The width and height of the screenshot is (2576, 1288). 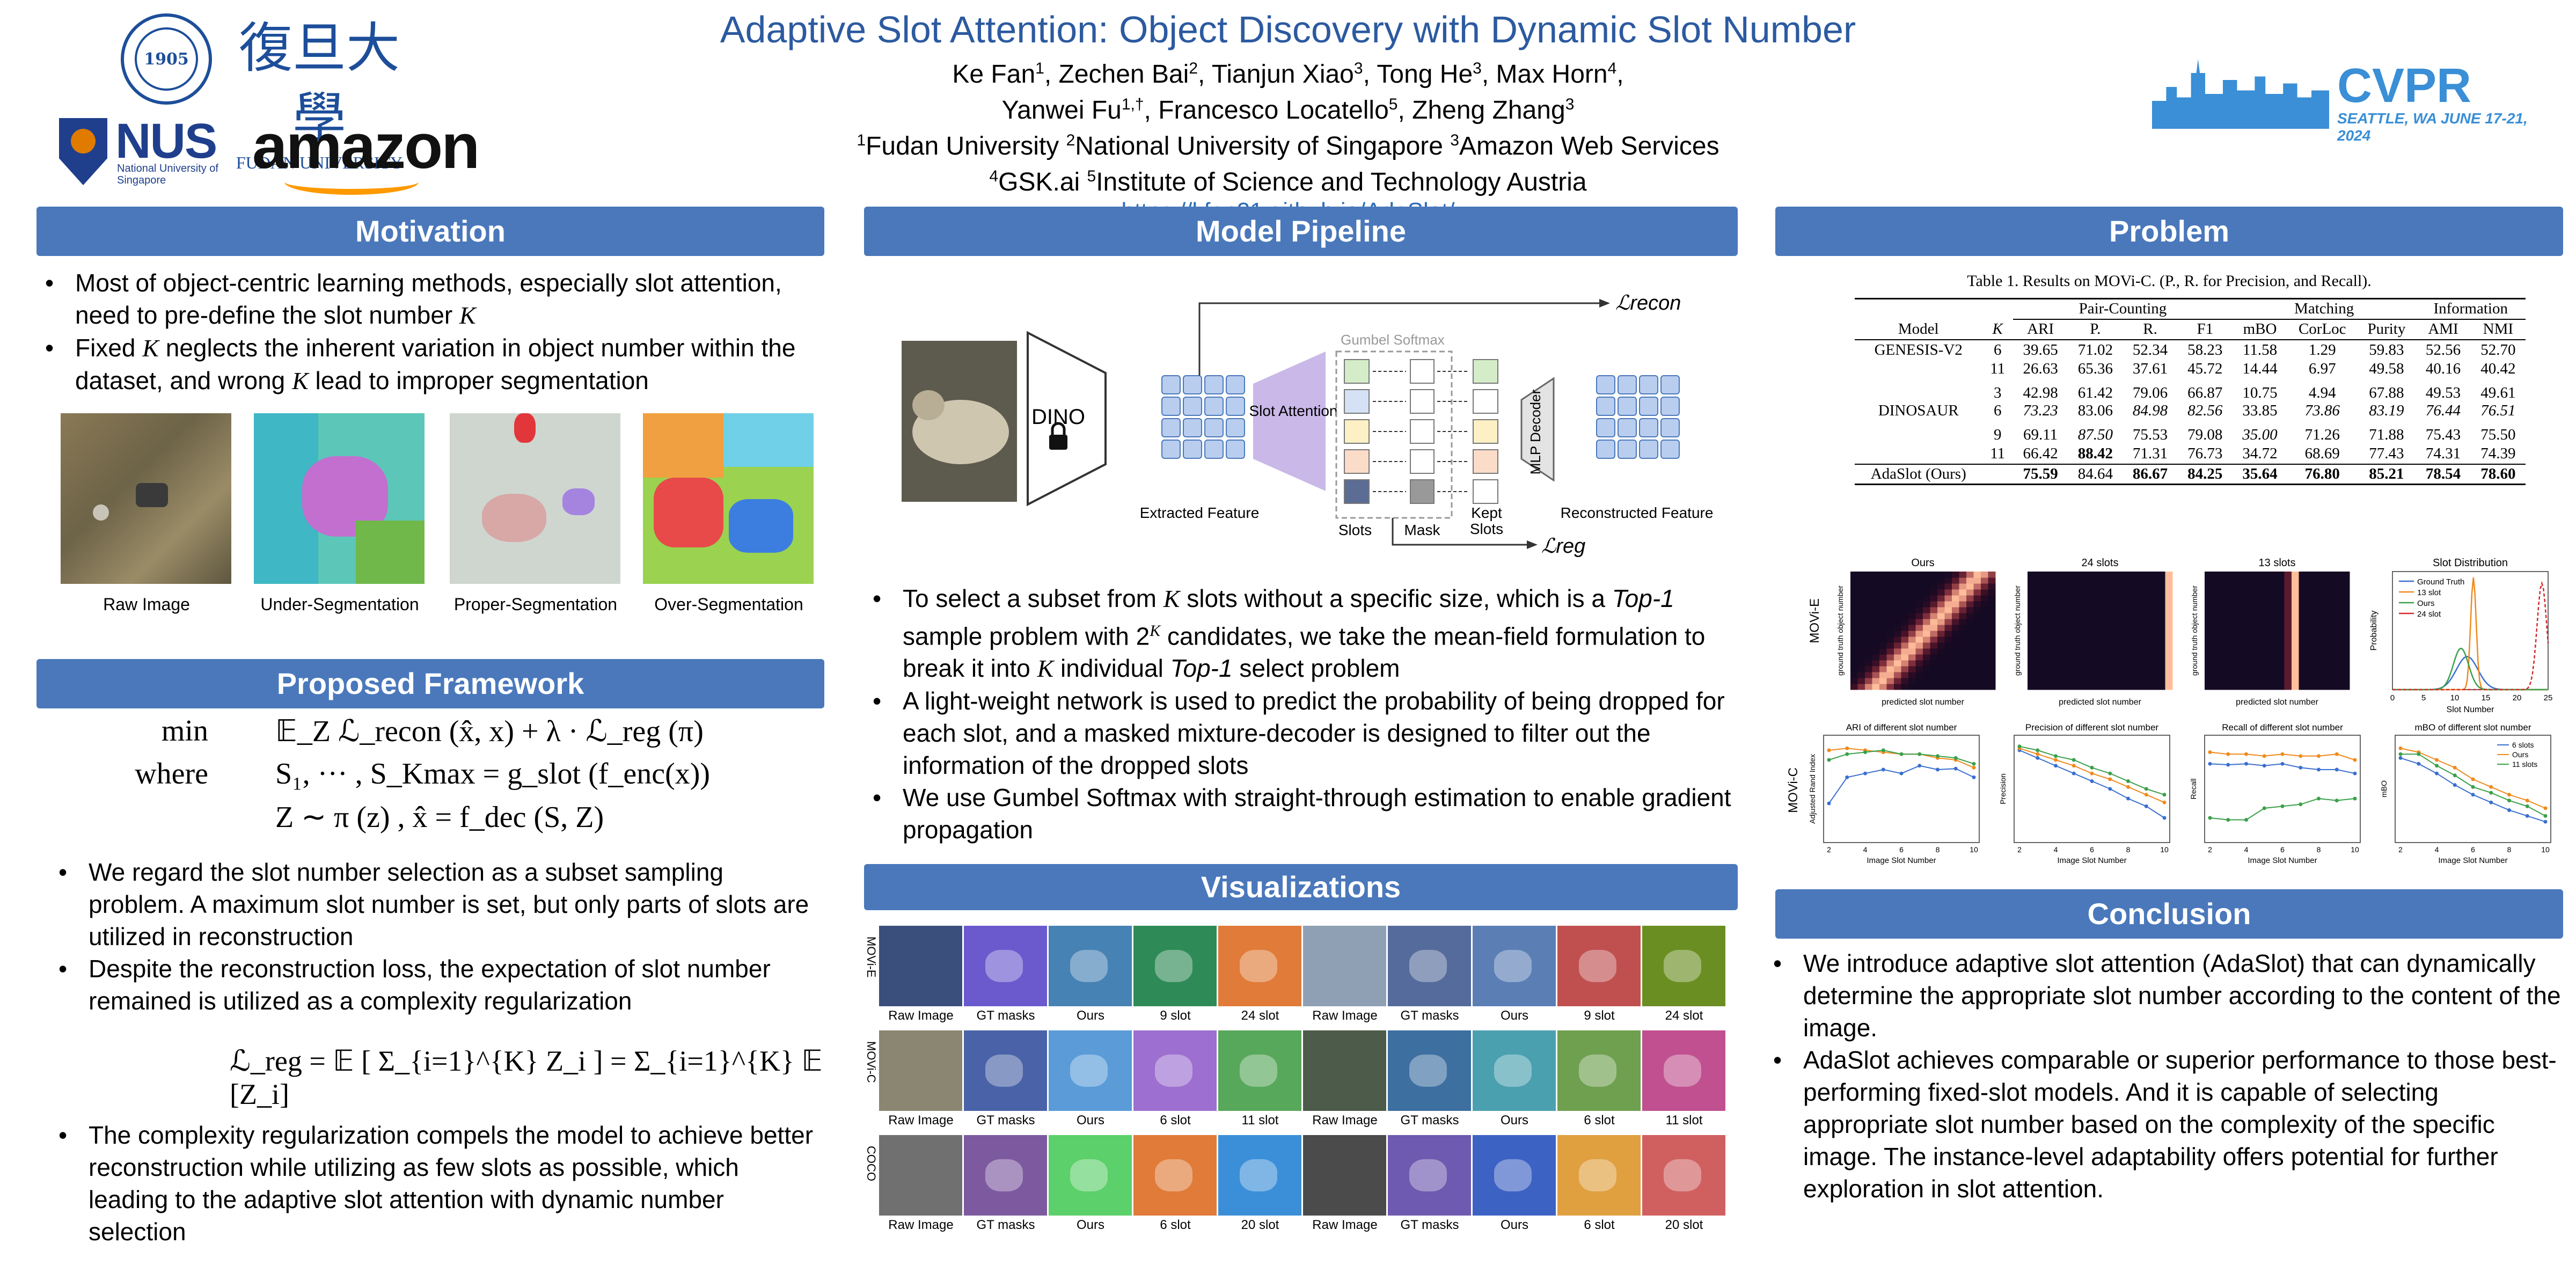 What do you see at coordinates (1599, 966) in the screenshot?
I see `vis-image` at bounding box center [1599, 966].